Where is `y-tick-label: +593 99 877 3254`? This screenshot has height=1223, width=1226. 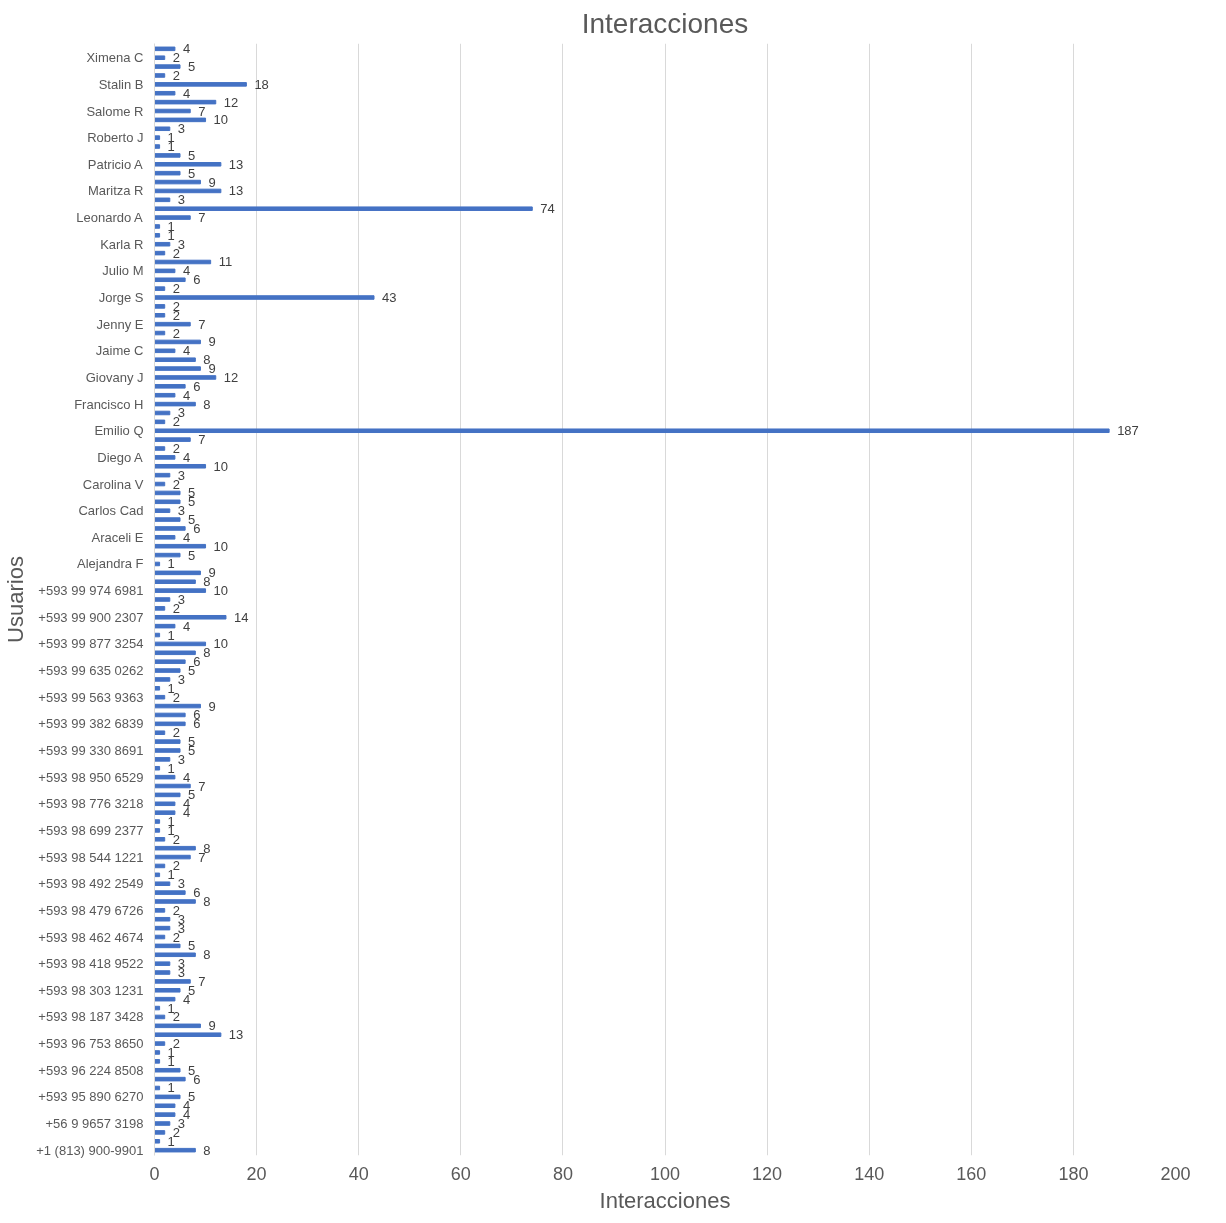 y-tick-label: +593 99 877 3254 is located at coordinates (91, 644).